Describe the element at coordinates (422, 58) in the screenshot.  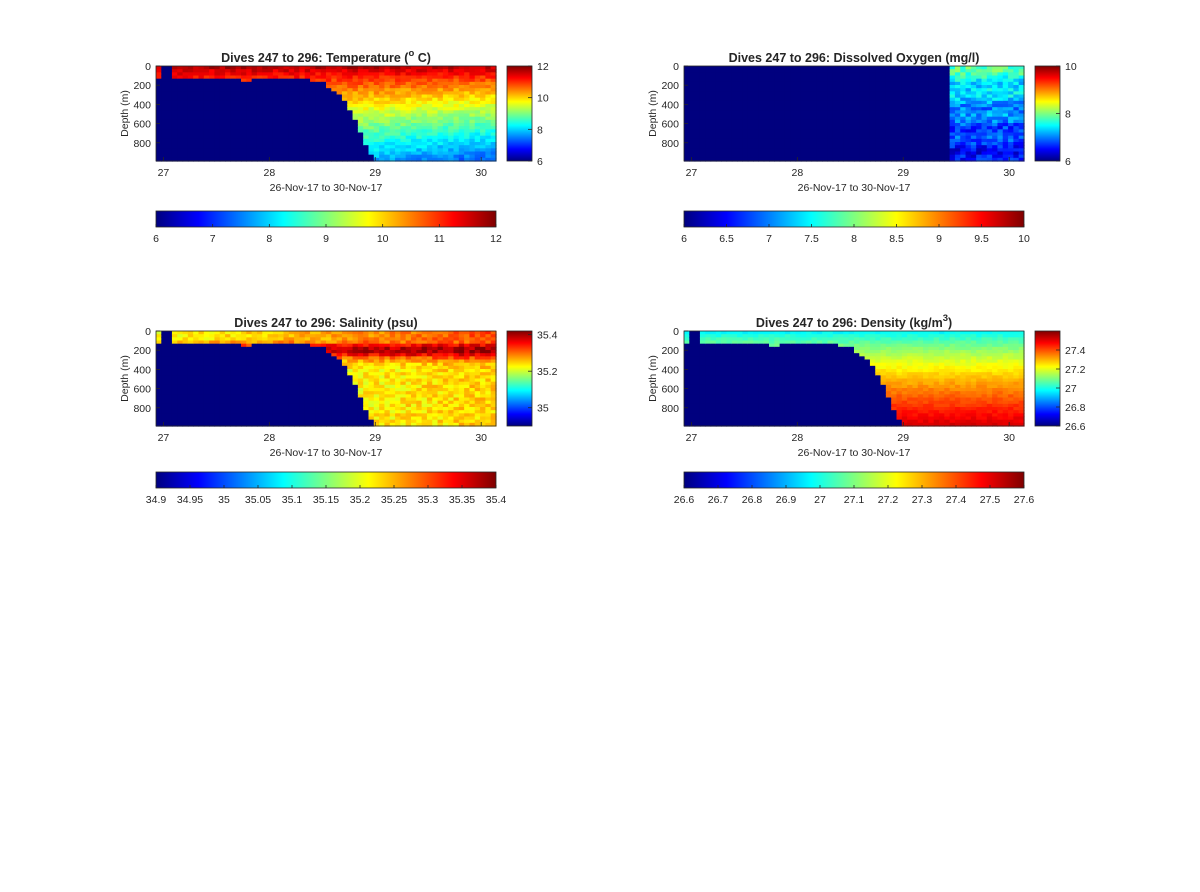
I see `title-tail: C)` at that location.